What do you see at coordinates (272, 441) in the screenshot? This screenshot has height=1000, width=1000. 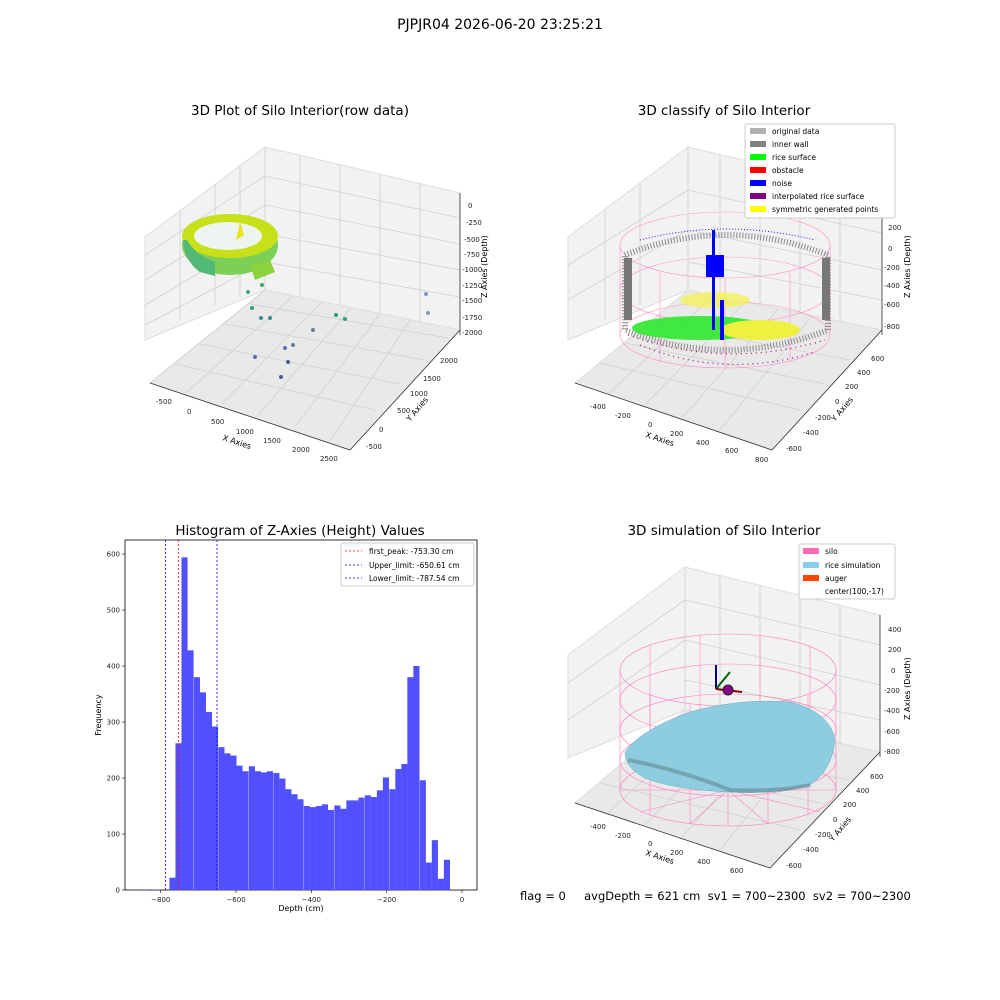 I see `raw-xtick: 1500` at bounding box center [272, 441].